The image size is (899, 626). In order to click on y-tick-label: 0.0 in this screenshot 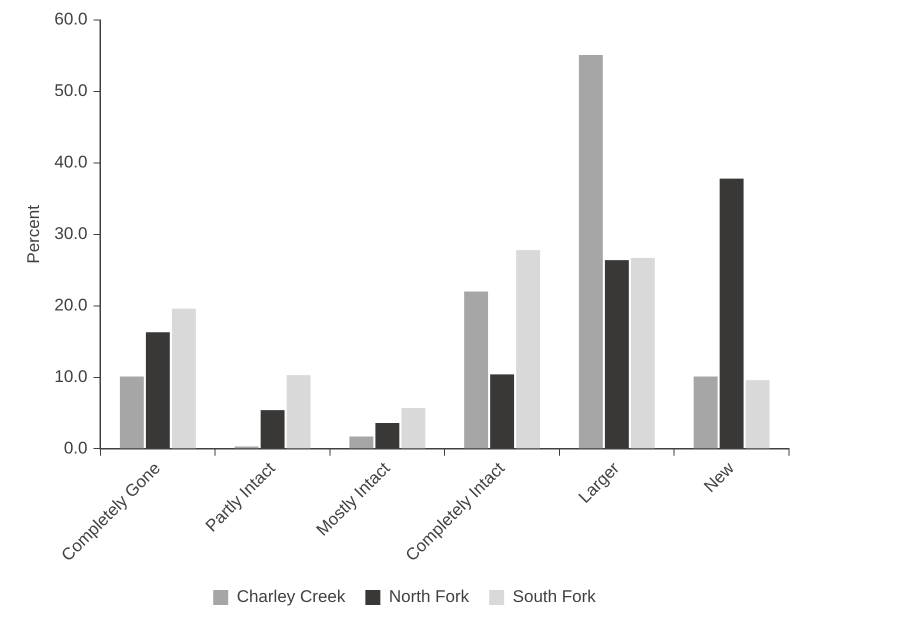, I will do `click(76, 448)`.